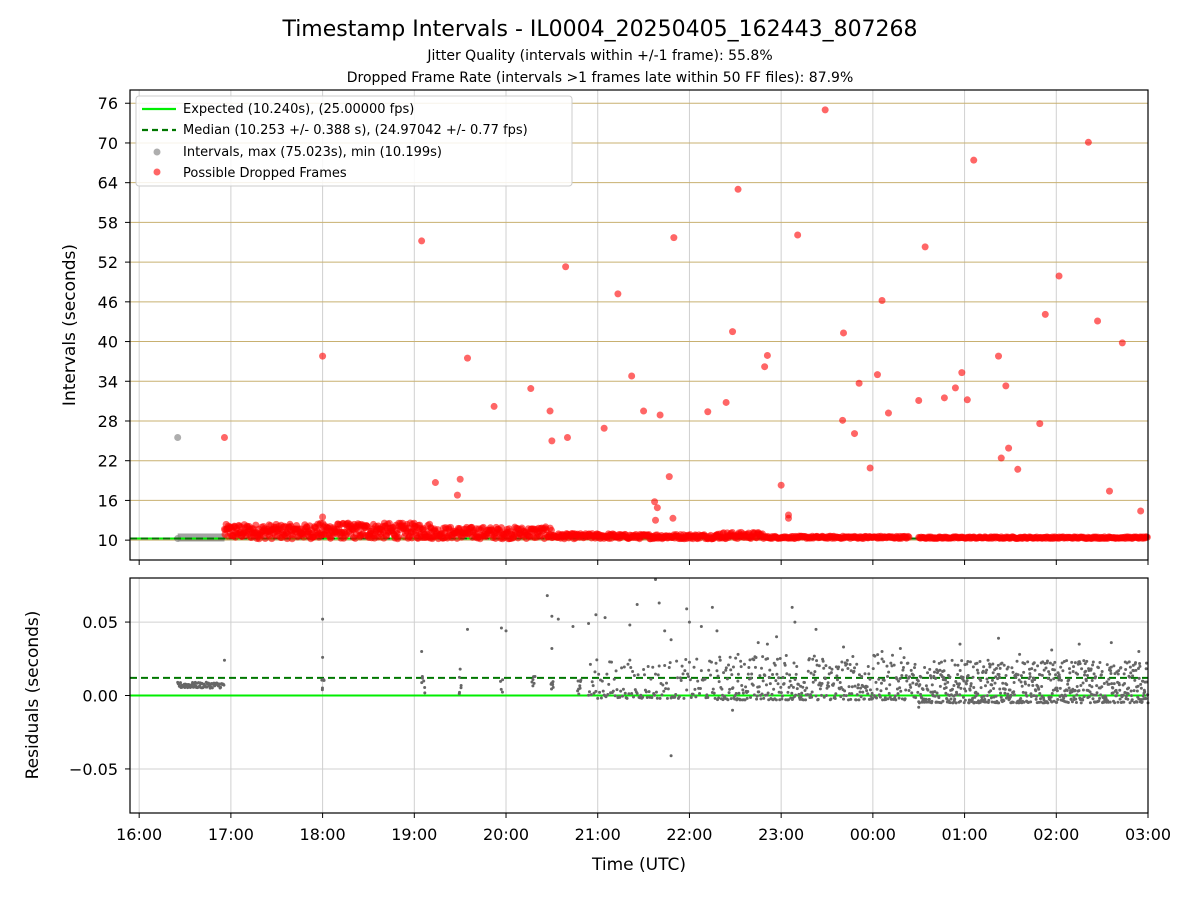 The height and width of the screenshot is (900, 1200). I want to click on x-tick-label: 16:00, so click(139, 834).